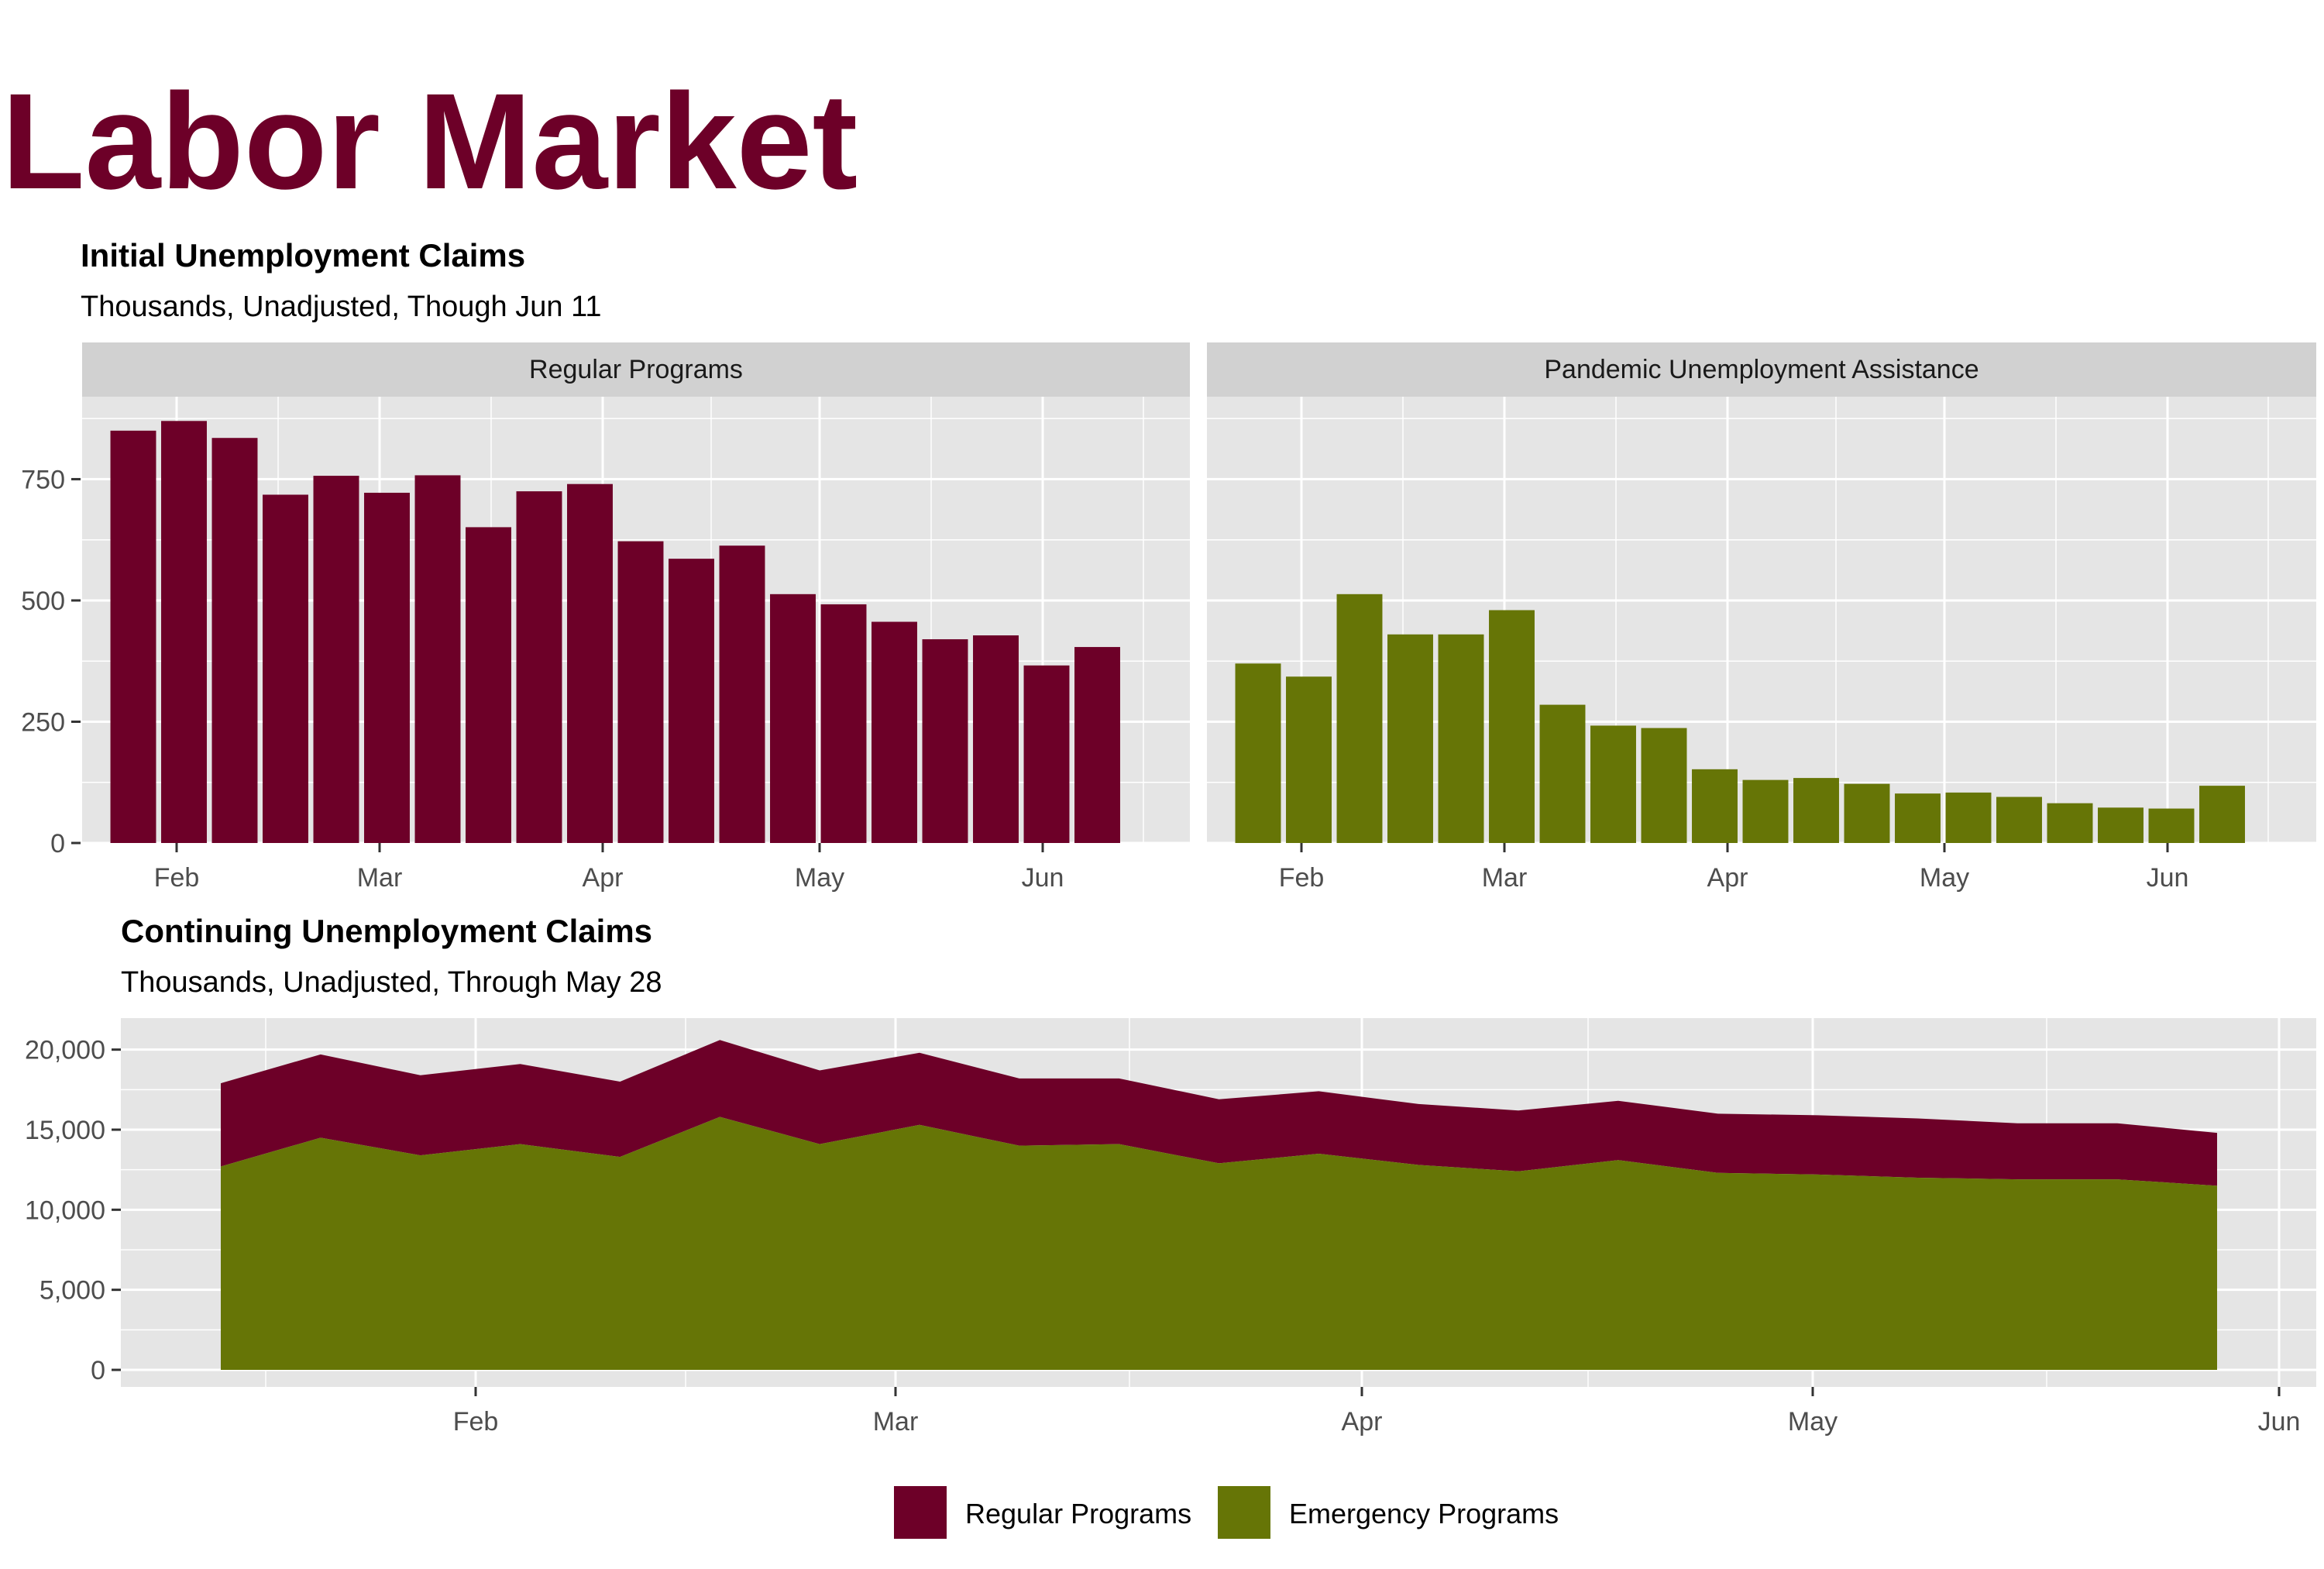  What do you see at coordinates (391, 983) in the screenshot?
I see `continuing-claims-subtitle: Thousands, Unadjusted, Through May 28` at bounding box center [391, 983].